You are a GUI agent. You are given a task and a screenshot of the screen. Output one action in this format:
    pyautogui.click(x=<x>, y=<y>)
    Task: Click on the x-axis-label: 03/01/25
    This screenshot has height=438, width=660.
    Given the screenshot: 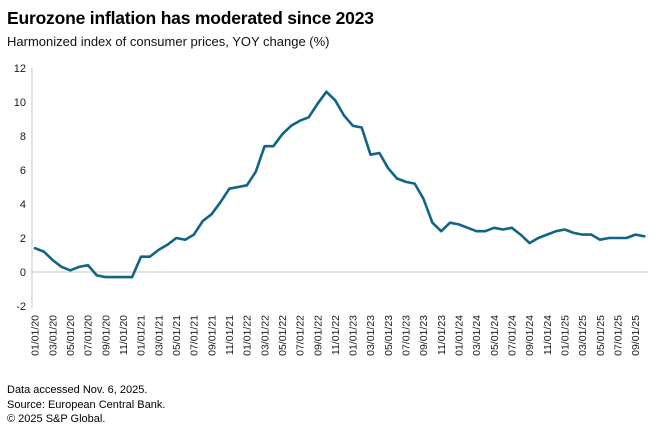 What is the action you would take?
    pyautogui.click(x=583, y=335)
    